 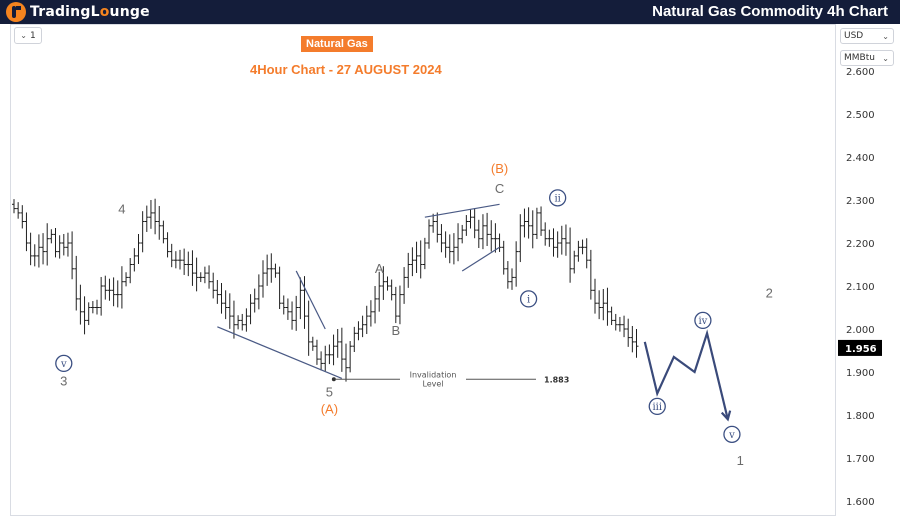 What do you see at coordinates (770, 11) in the screenshot?
I see `header-title: Natural Gas Commodity 4h Chart` at bounding box center [770, 11].